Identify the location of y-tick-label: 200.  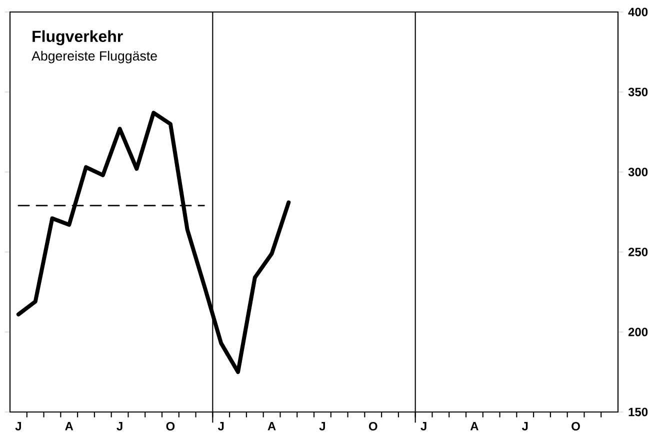
(638, 332).